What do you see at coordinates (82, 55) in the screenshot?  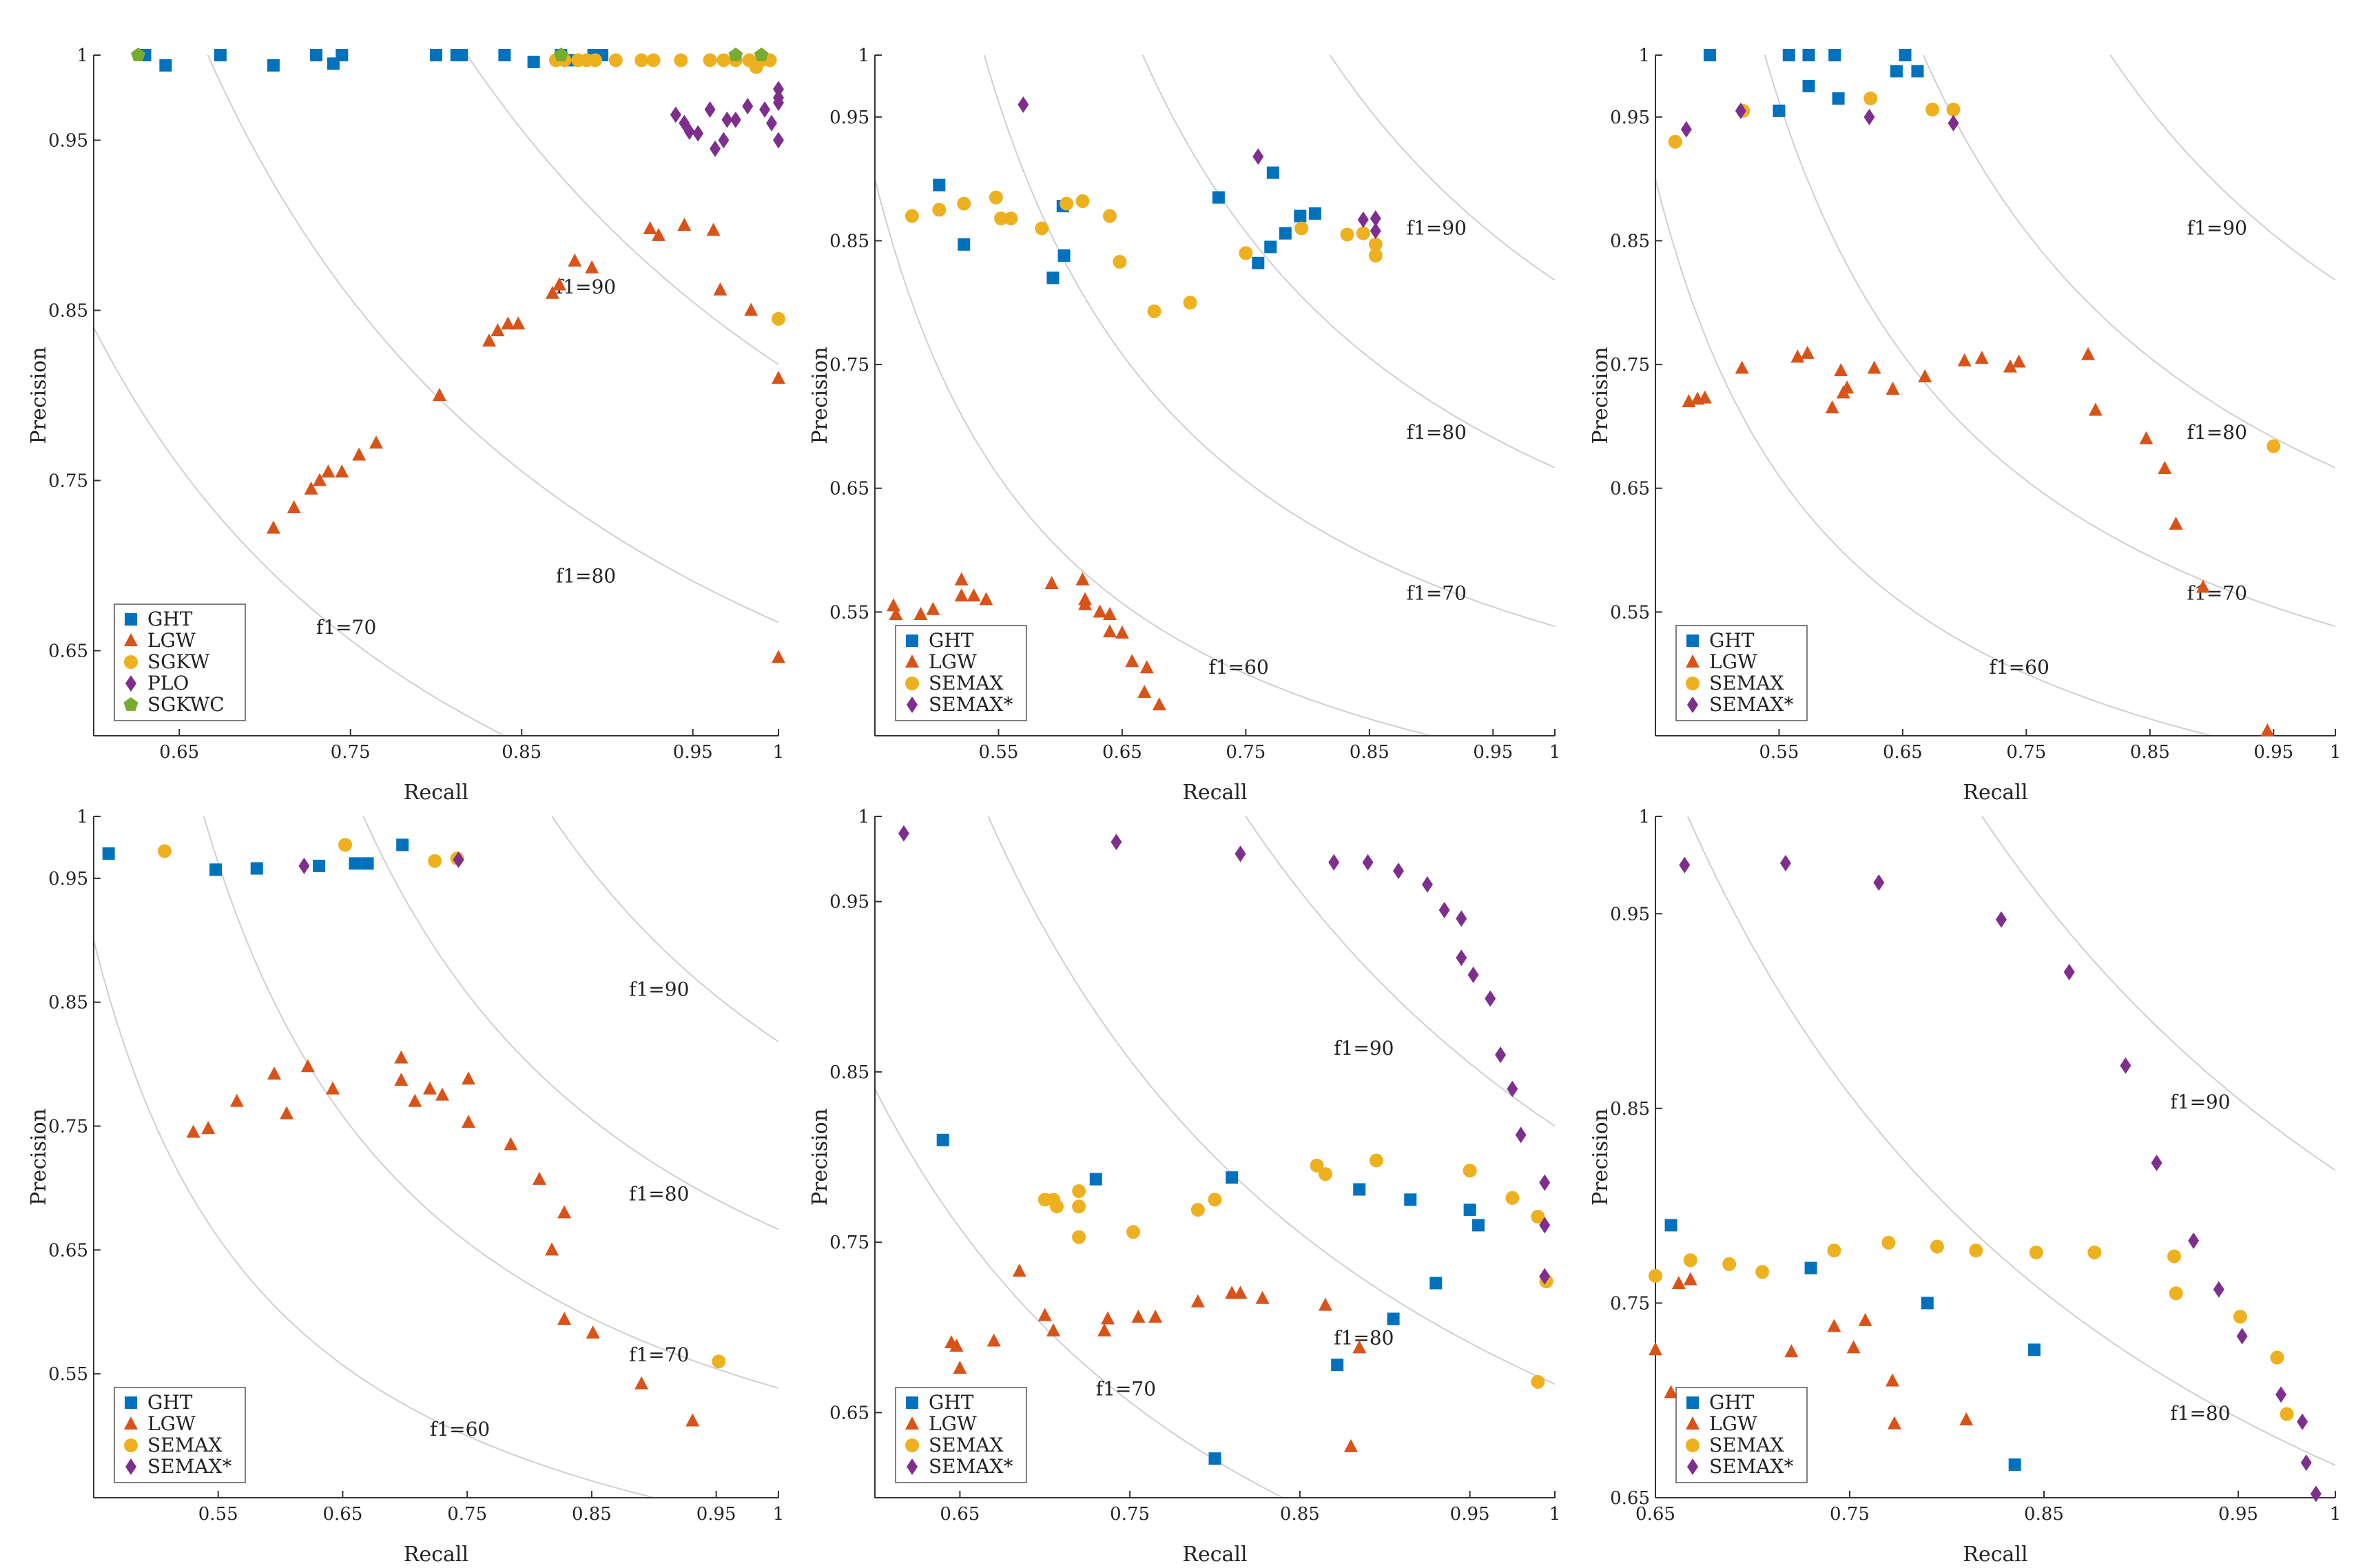 I see `y-tick-label: 1` at bounding box center [82, 55].